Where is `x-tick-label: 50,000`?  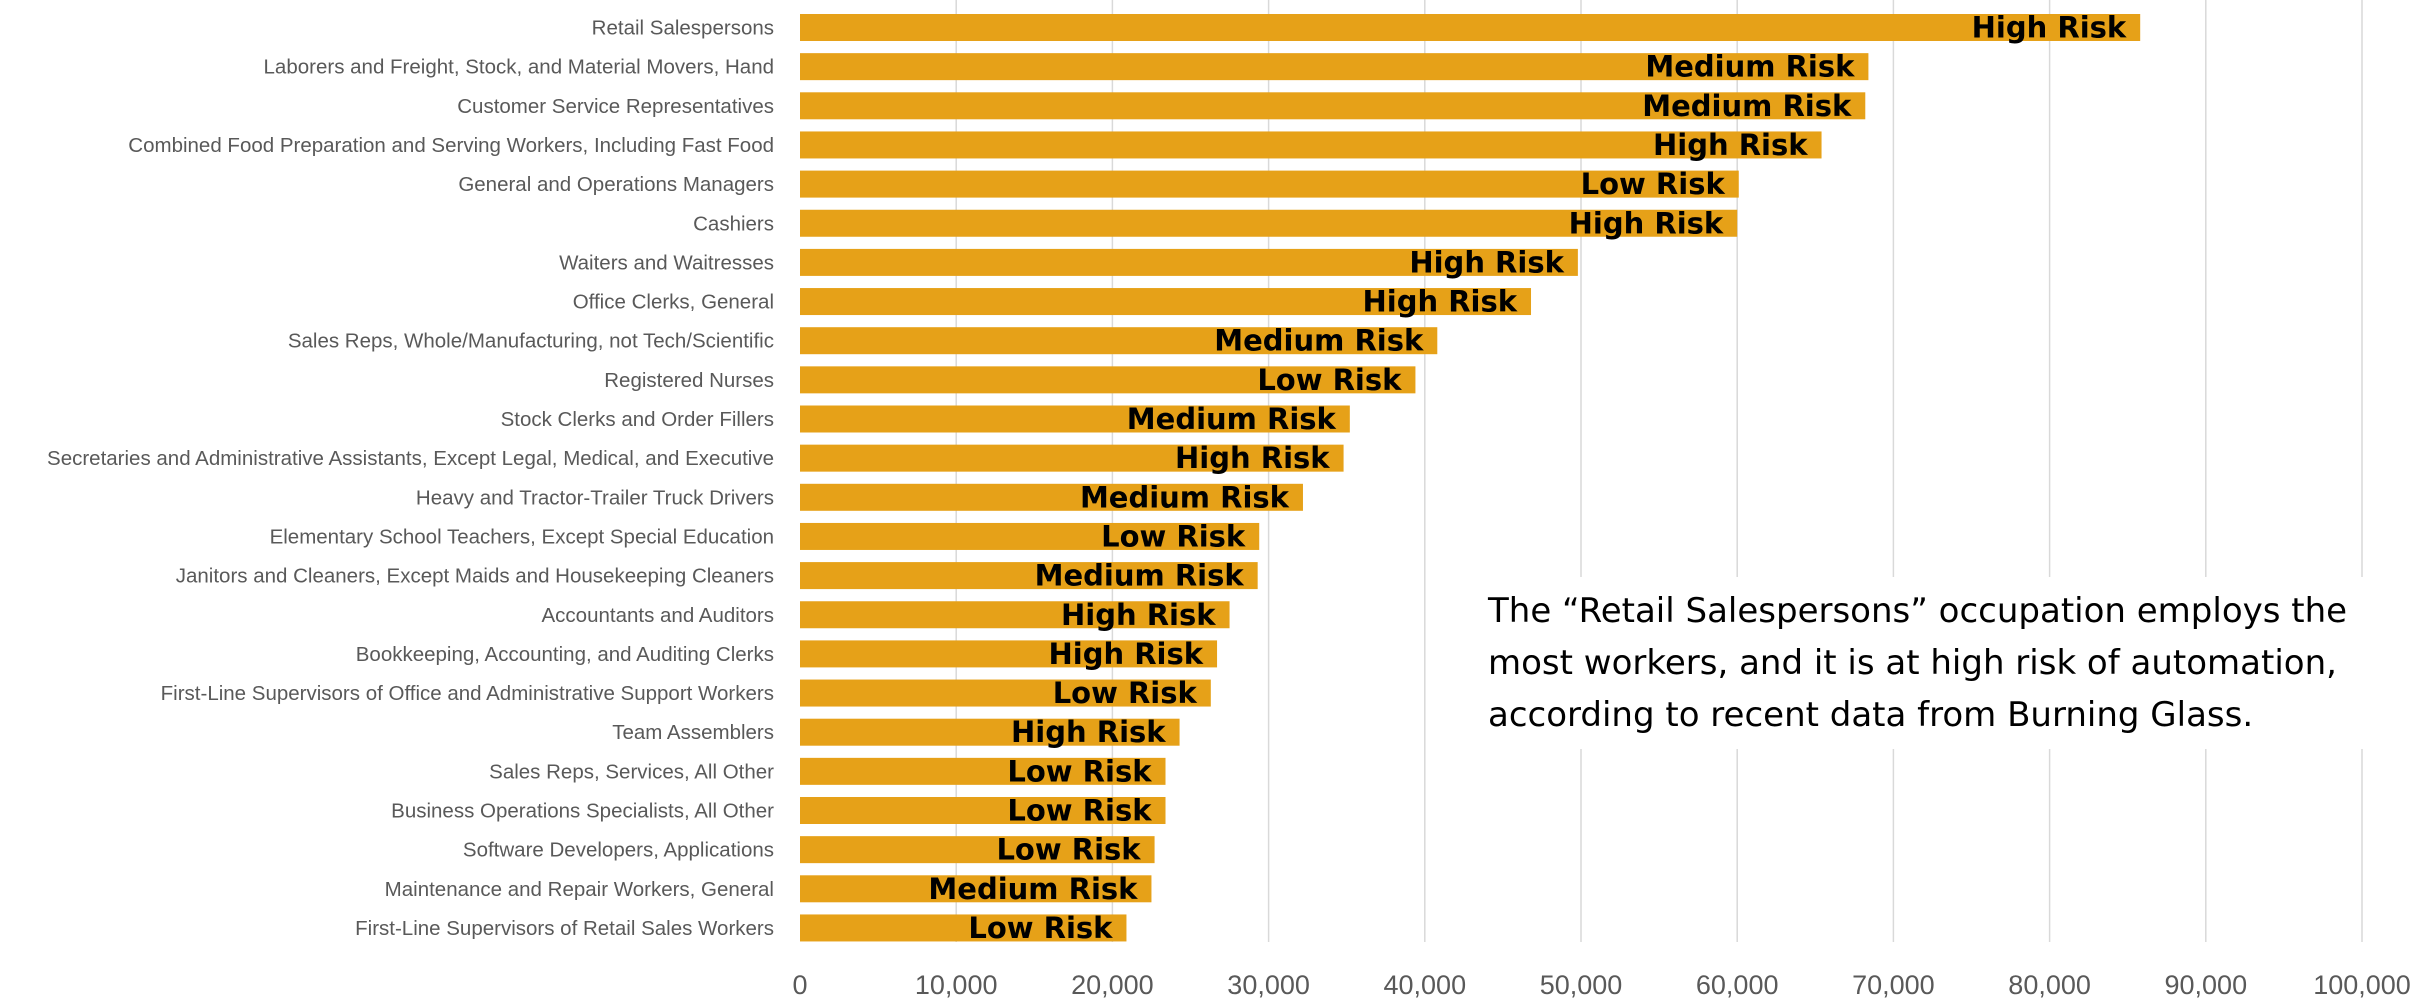
x-tick-label: 50,000 is located at coordinates (1581, 984).